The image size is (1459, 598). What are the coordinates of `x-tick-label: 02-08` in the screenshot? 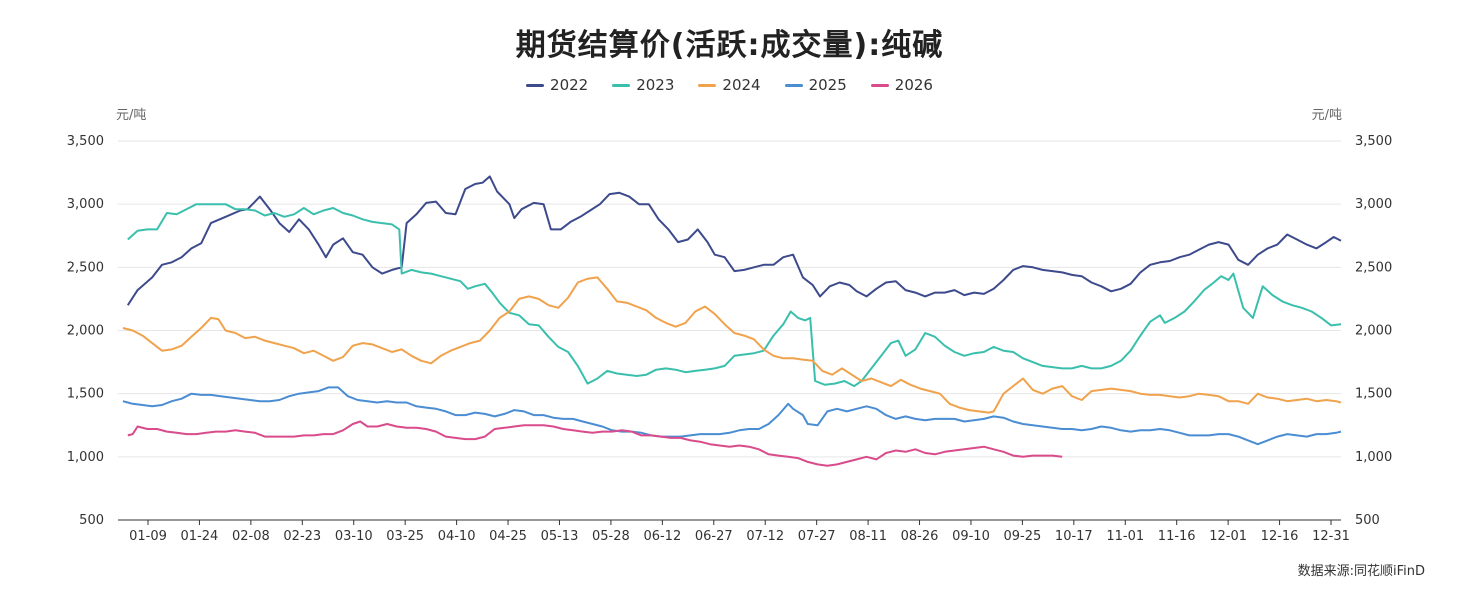 It's located at (251, 536).